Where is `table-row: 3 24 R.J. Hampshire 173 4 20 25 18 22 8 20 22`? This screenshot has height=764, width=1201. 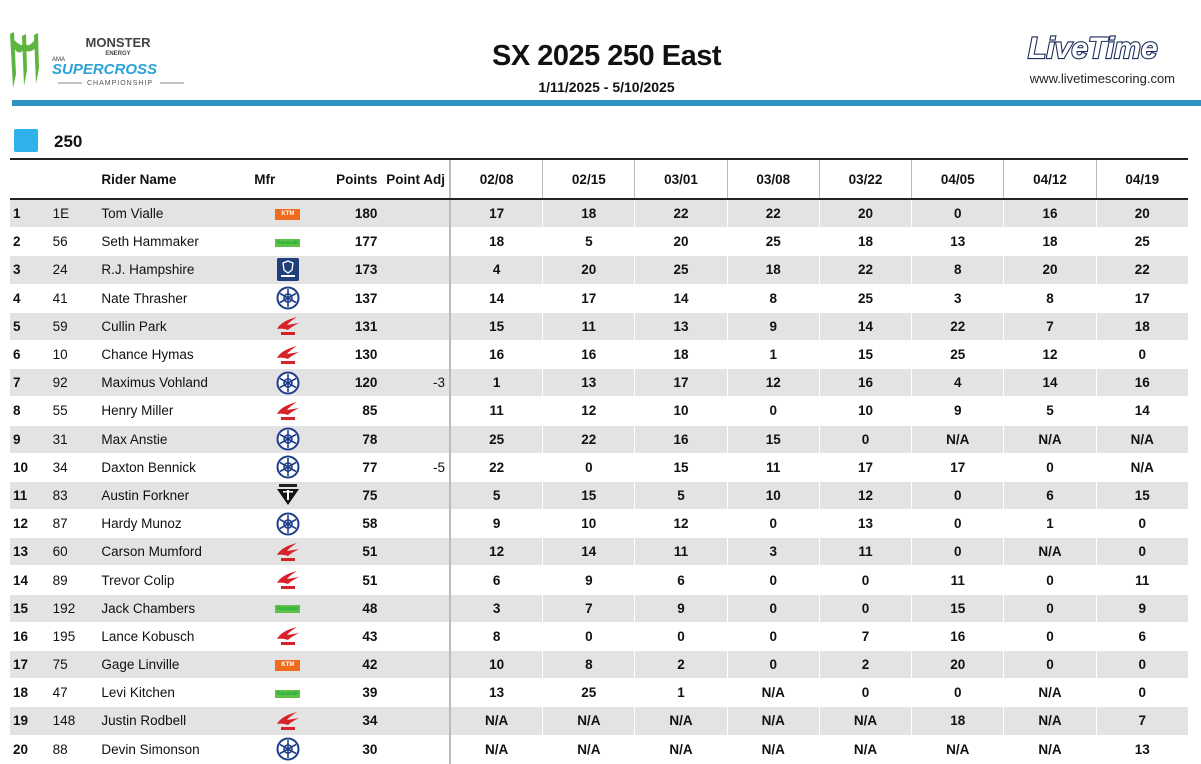
table-row: 3 24 R.J. Hampshire 173 4 20 25 18 22 8 20 22 is located at coordinates (599, 270).